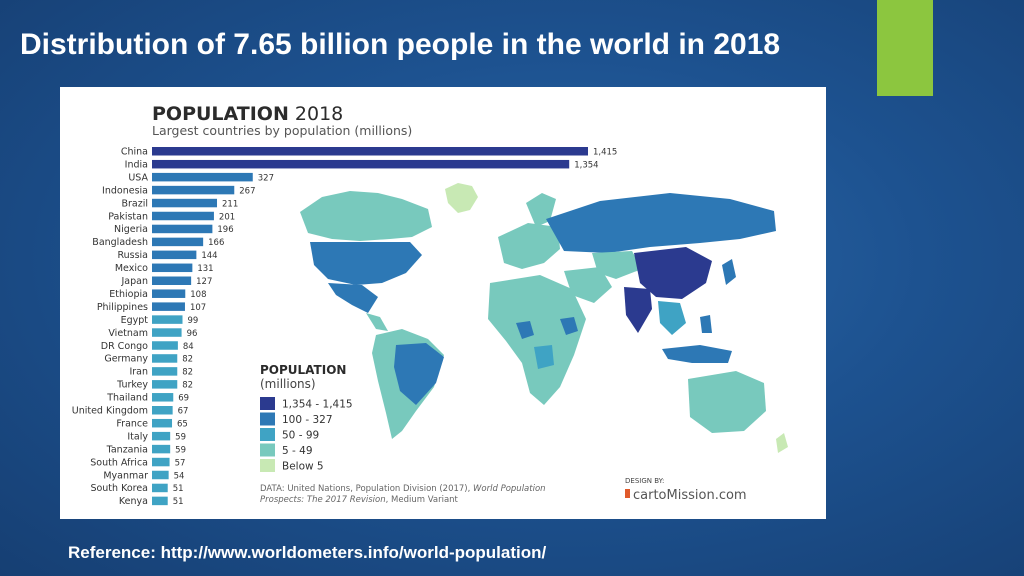 Image resolution: width=1024 pixels, height=576 pixels. What do you see at coordinates (220, 114) in the screenshot?
I see `chart-title-bold: POPULATION` at bounding box center [220, 114].